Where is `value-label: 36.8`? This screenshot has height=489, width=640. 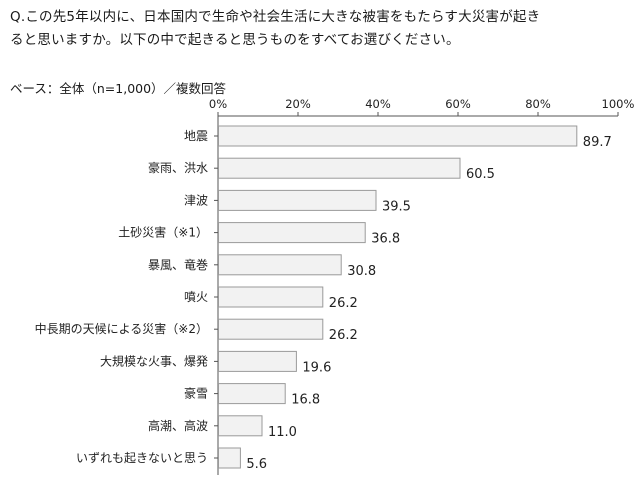 value-label: 36.8 is located at coordinates (385, 239).